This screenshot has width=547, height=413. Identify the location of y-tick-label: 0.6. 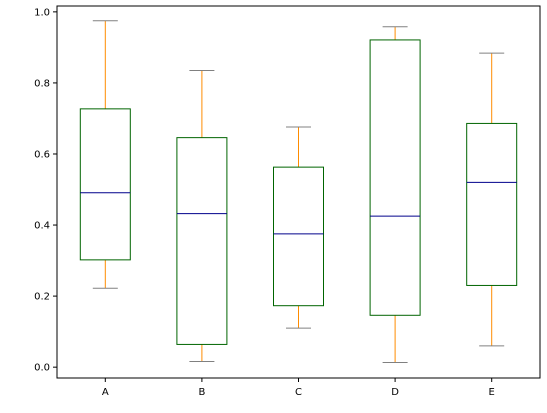
(42, 154).